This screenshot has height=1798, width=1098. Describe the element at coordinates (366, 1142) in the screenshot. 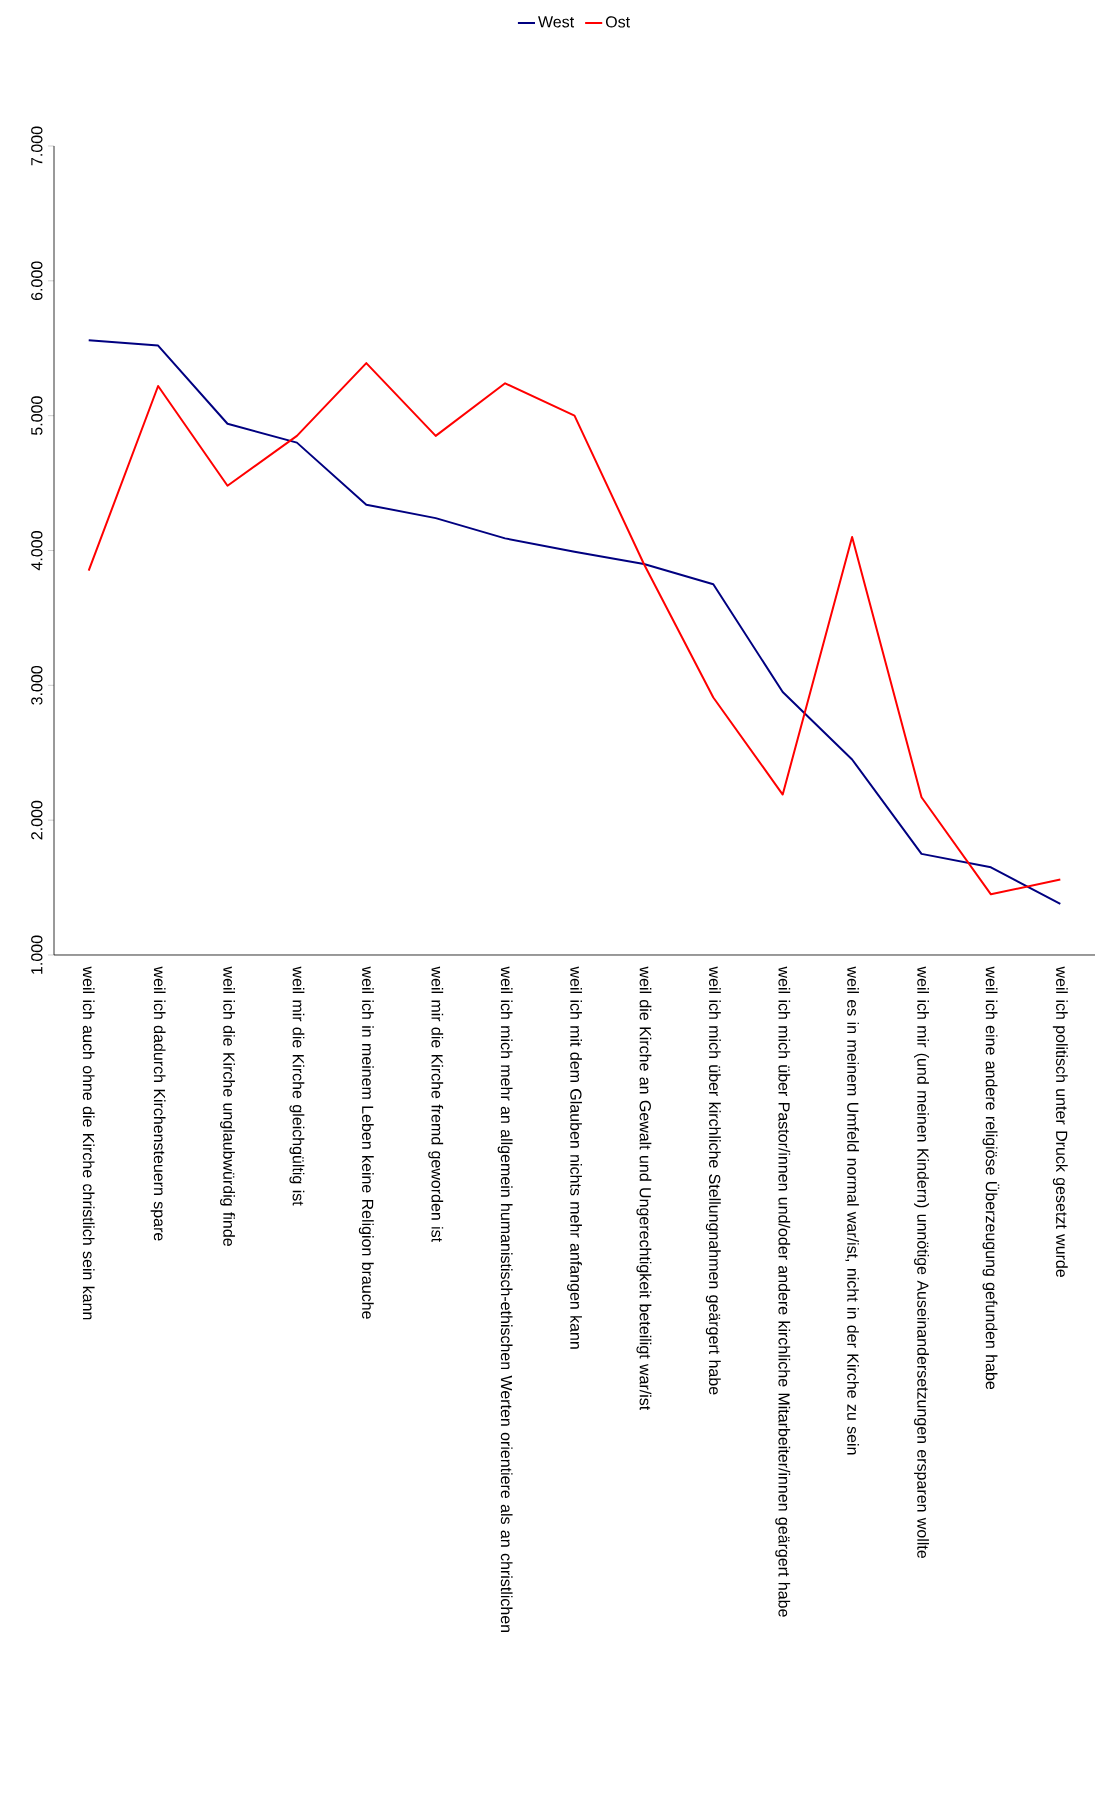

I see `x-tick-label: weil ich in meinem Leben keine Religion brauche` at that location.